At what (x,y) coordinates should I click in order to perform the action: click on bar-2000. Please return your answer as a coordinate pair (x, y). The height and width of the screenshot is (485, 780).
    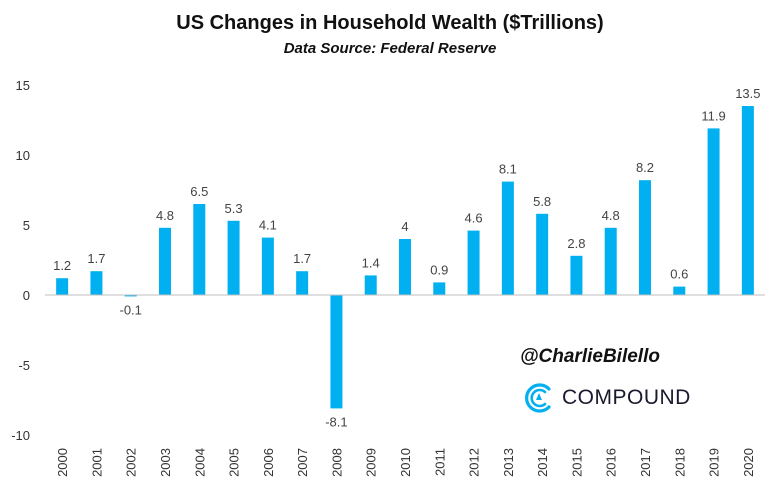
    Looking at the image, I should click on (62, 286).